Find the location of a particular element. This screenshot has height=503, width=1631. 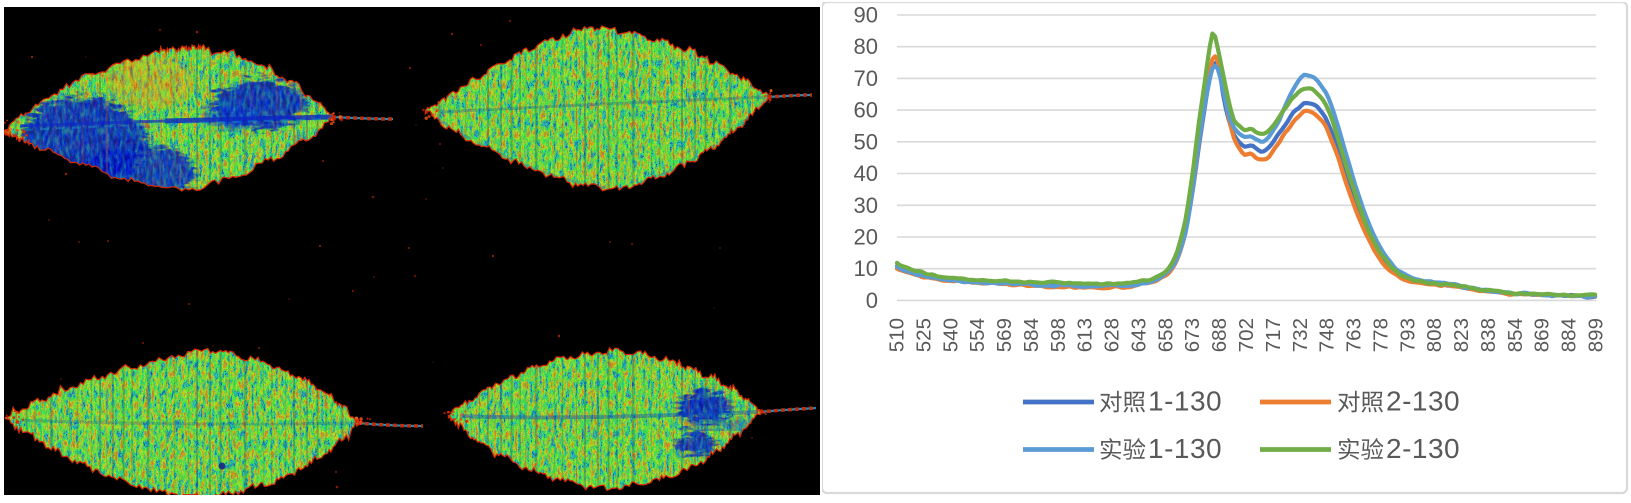

svg-text: 40 is located at coordinates (866, 173).